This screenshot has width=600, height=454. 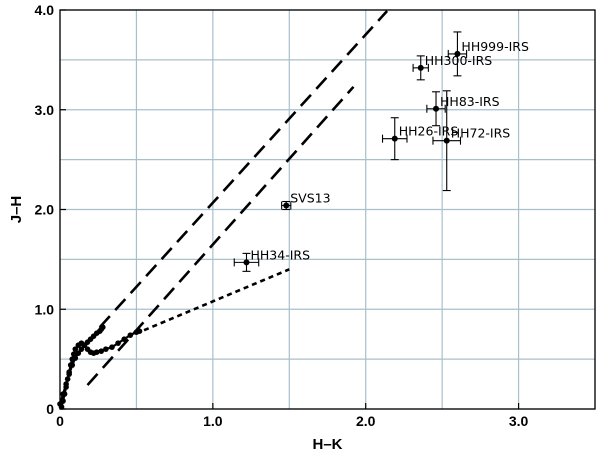 I want to click on point-hh83-irs: HH83-IRS, so click(x=463, y=109).